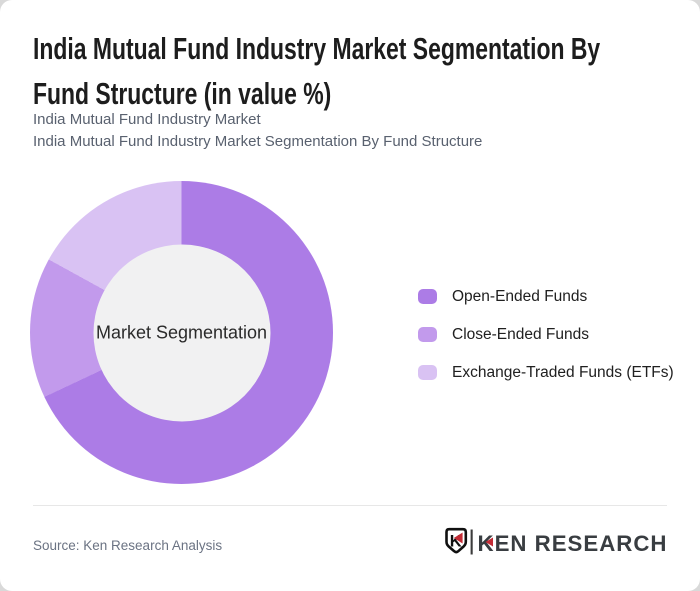 The width and height of the screenshot is (700, 591). Describe the element at coordinates (350, 505) in the screenshot. I see `footer-divider` at that location.